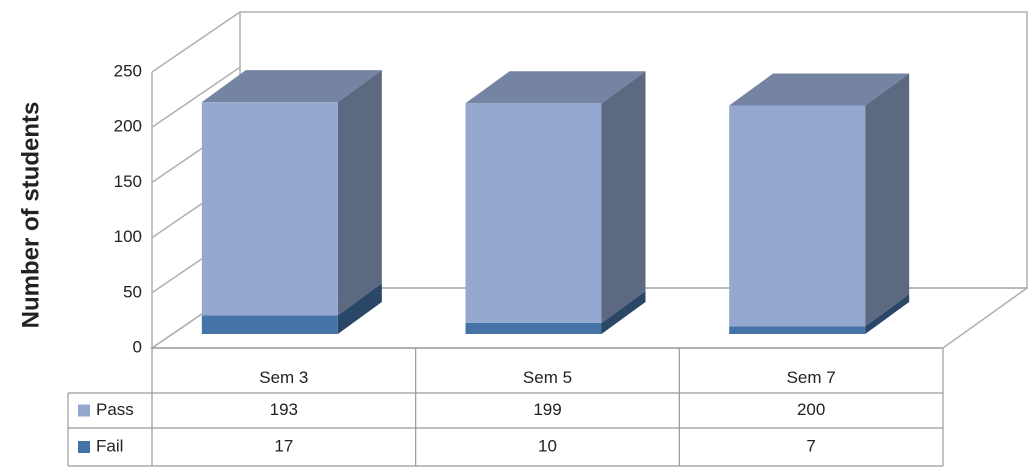 Image resolution: width=1028 pixels, height=468 pixels. What do you see at coordinates (128, 236) in the screenshot?
I see `y-tick-label: 100` at bounding box center [128, 236].